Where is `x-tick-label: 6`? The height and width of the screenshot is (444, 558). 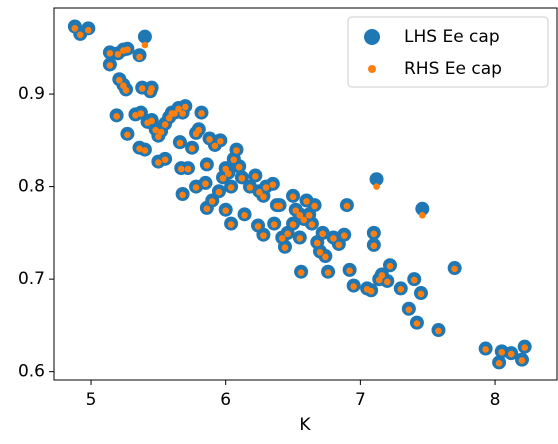
x-tick-label: 6 is located at coordinates (225, 400).